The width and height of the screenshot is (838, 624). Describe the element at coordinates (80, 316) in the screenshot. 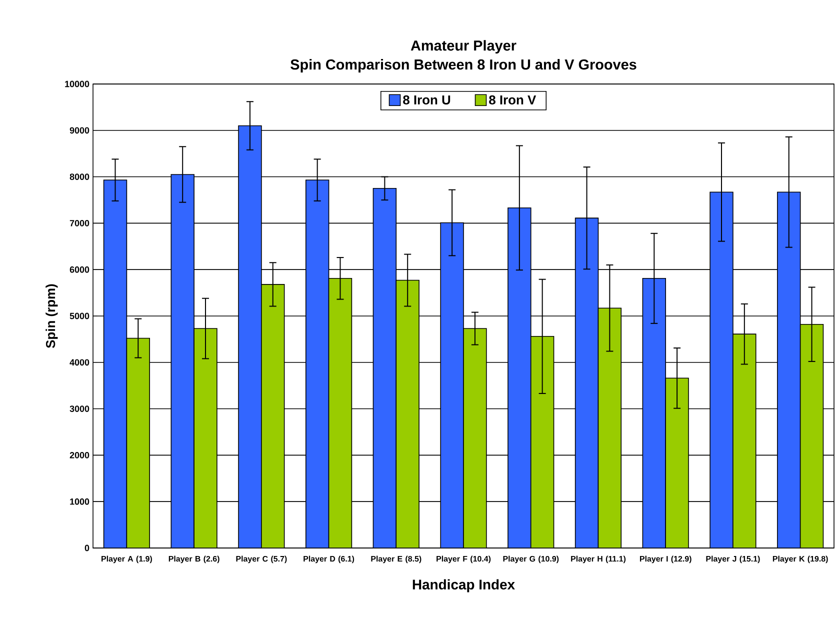

I see `y-tick-label: 5000` at that location.